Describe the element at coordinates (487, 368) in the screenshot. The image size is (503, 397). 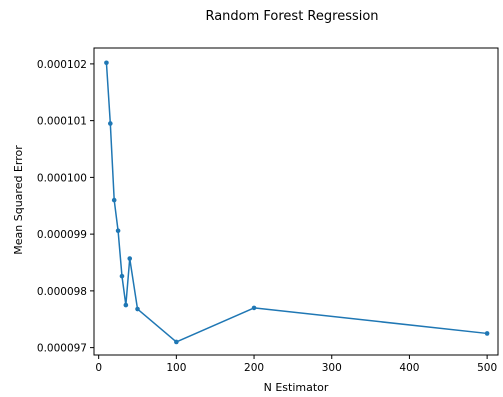
I see `x-tick-label: 500` at that location.